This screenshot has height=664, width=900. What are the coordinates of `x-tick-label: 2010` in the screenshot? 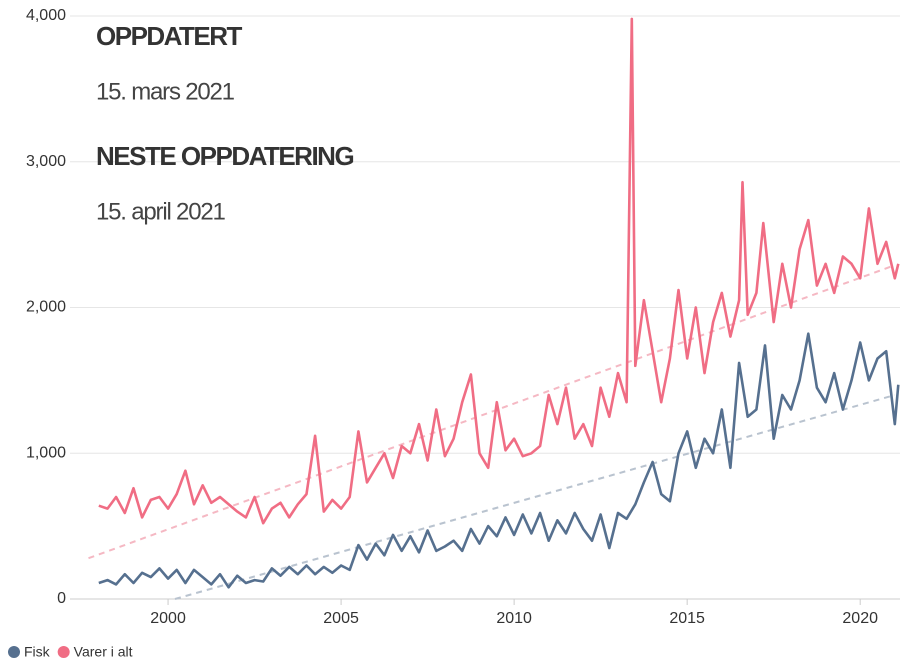 It's located at (514, 618).